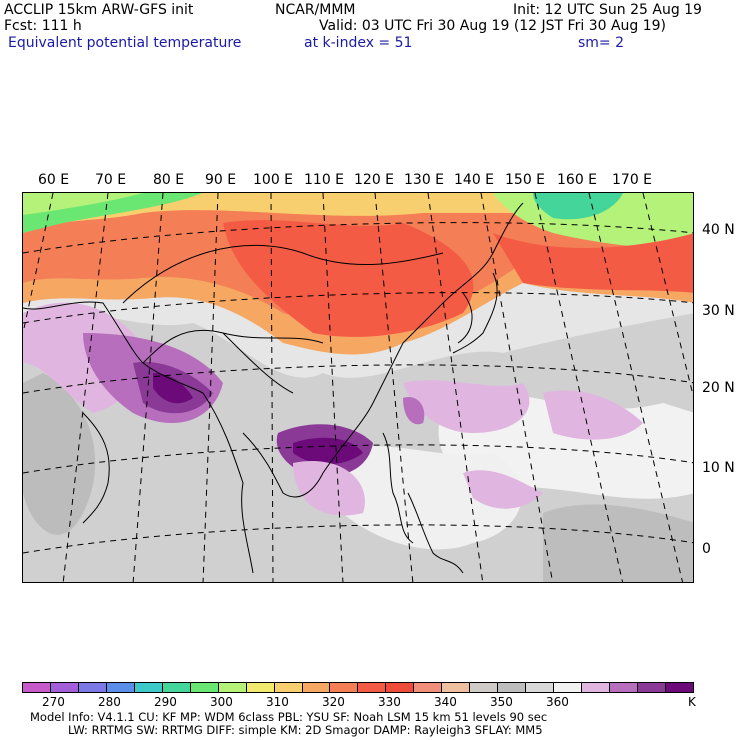 The height and width of the screenshot is (740, 740). I want to click on colorbar, so click(358, 687).